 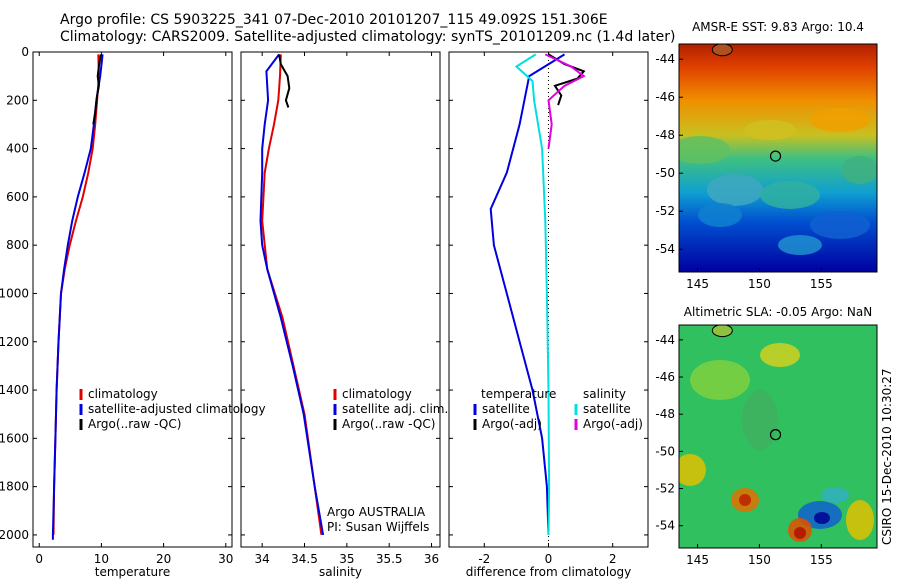 I want to click on y-tick-label: 1600, so click(x=14, y=438).